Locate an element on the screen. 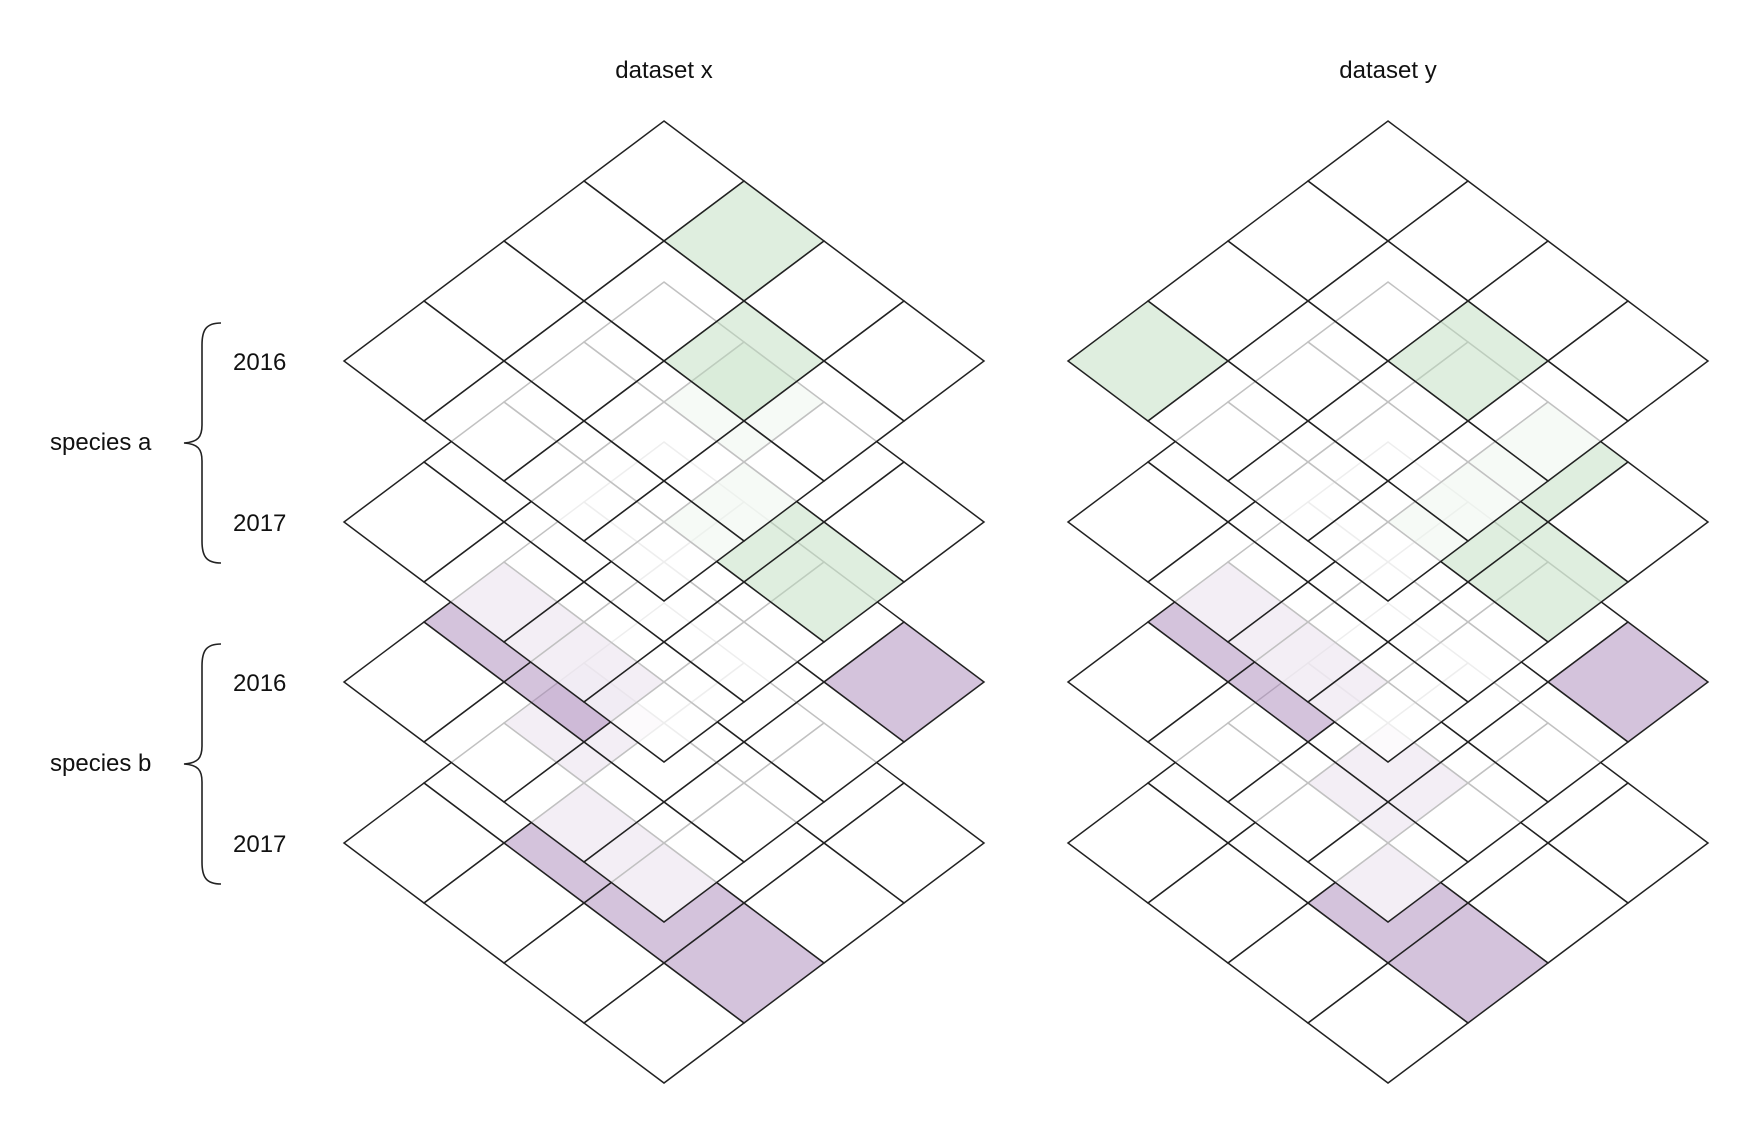  group-label-species-b: species b is located at coordinates (100, 763).